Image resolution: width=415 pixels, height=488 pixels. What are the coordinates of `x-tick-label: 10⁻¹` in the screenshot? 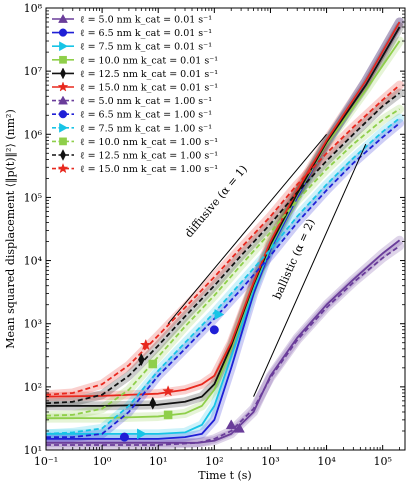 It's located at (46, 461).